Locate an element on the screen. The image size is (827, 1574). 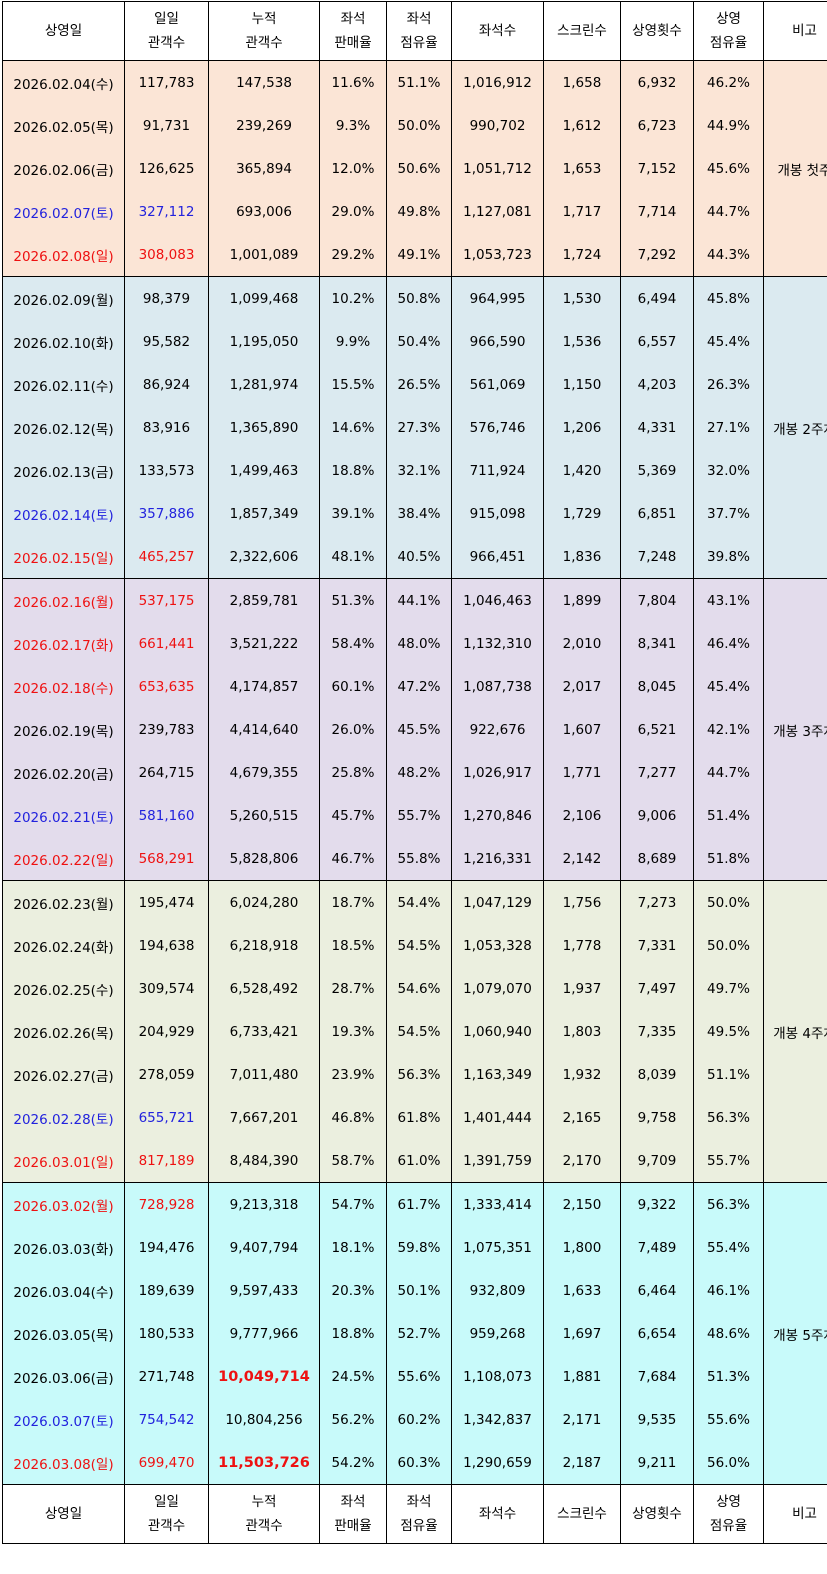
occupancy-cell: 27.3% is located at coordinates (419, 427).